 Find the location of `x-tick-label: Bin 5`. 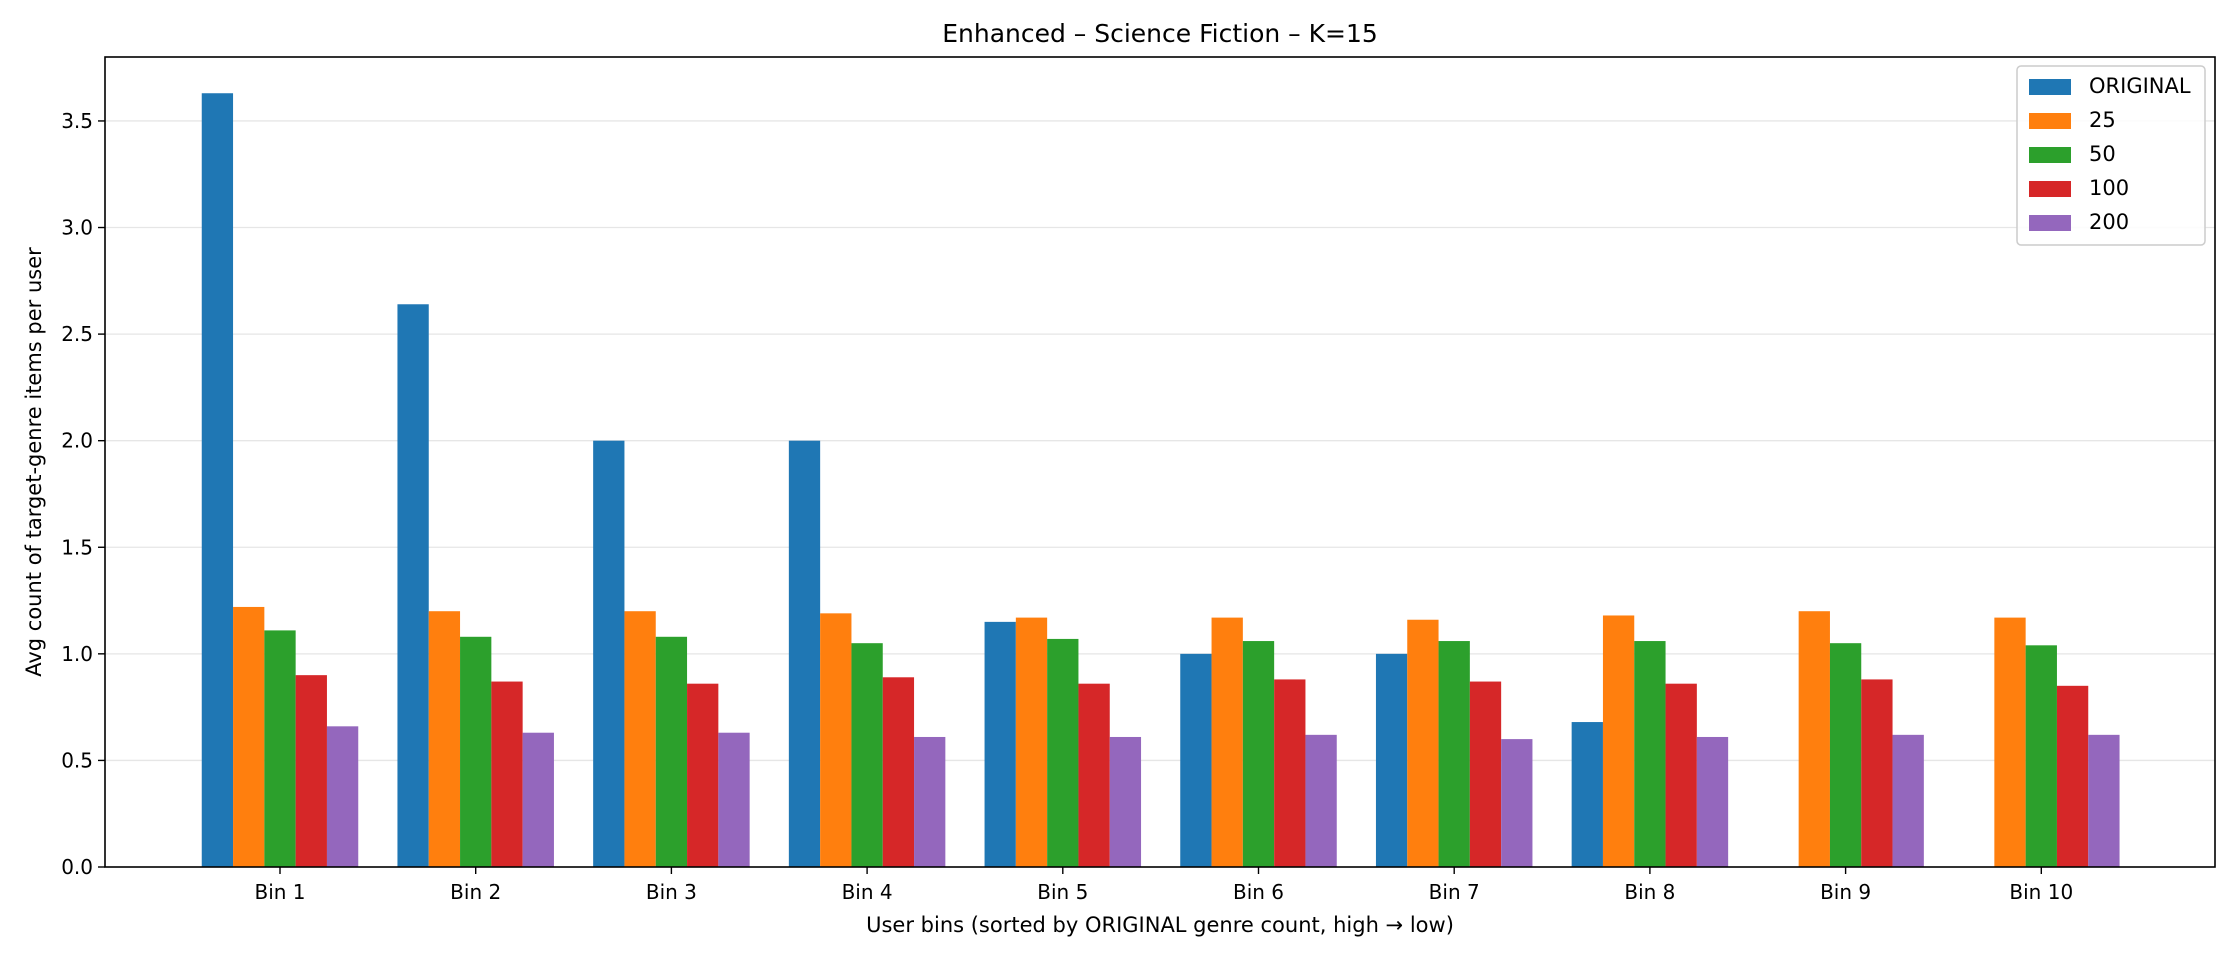

x-tick-label: Bin 5 is located at coordinates (1062, 892).